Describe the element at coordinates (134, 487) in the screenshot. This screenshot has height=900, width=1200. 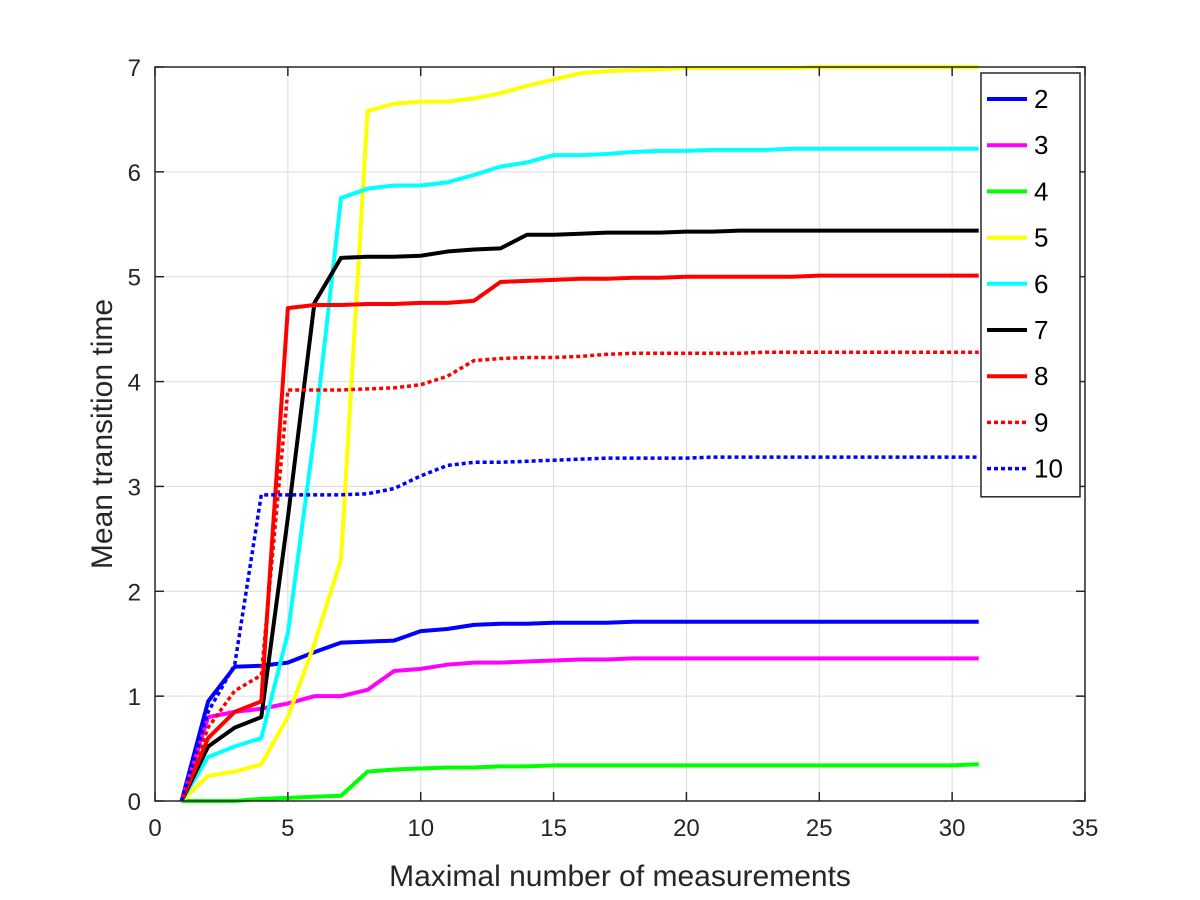
I see `y-tick-label: 3` at that location.